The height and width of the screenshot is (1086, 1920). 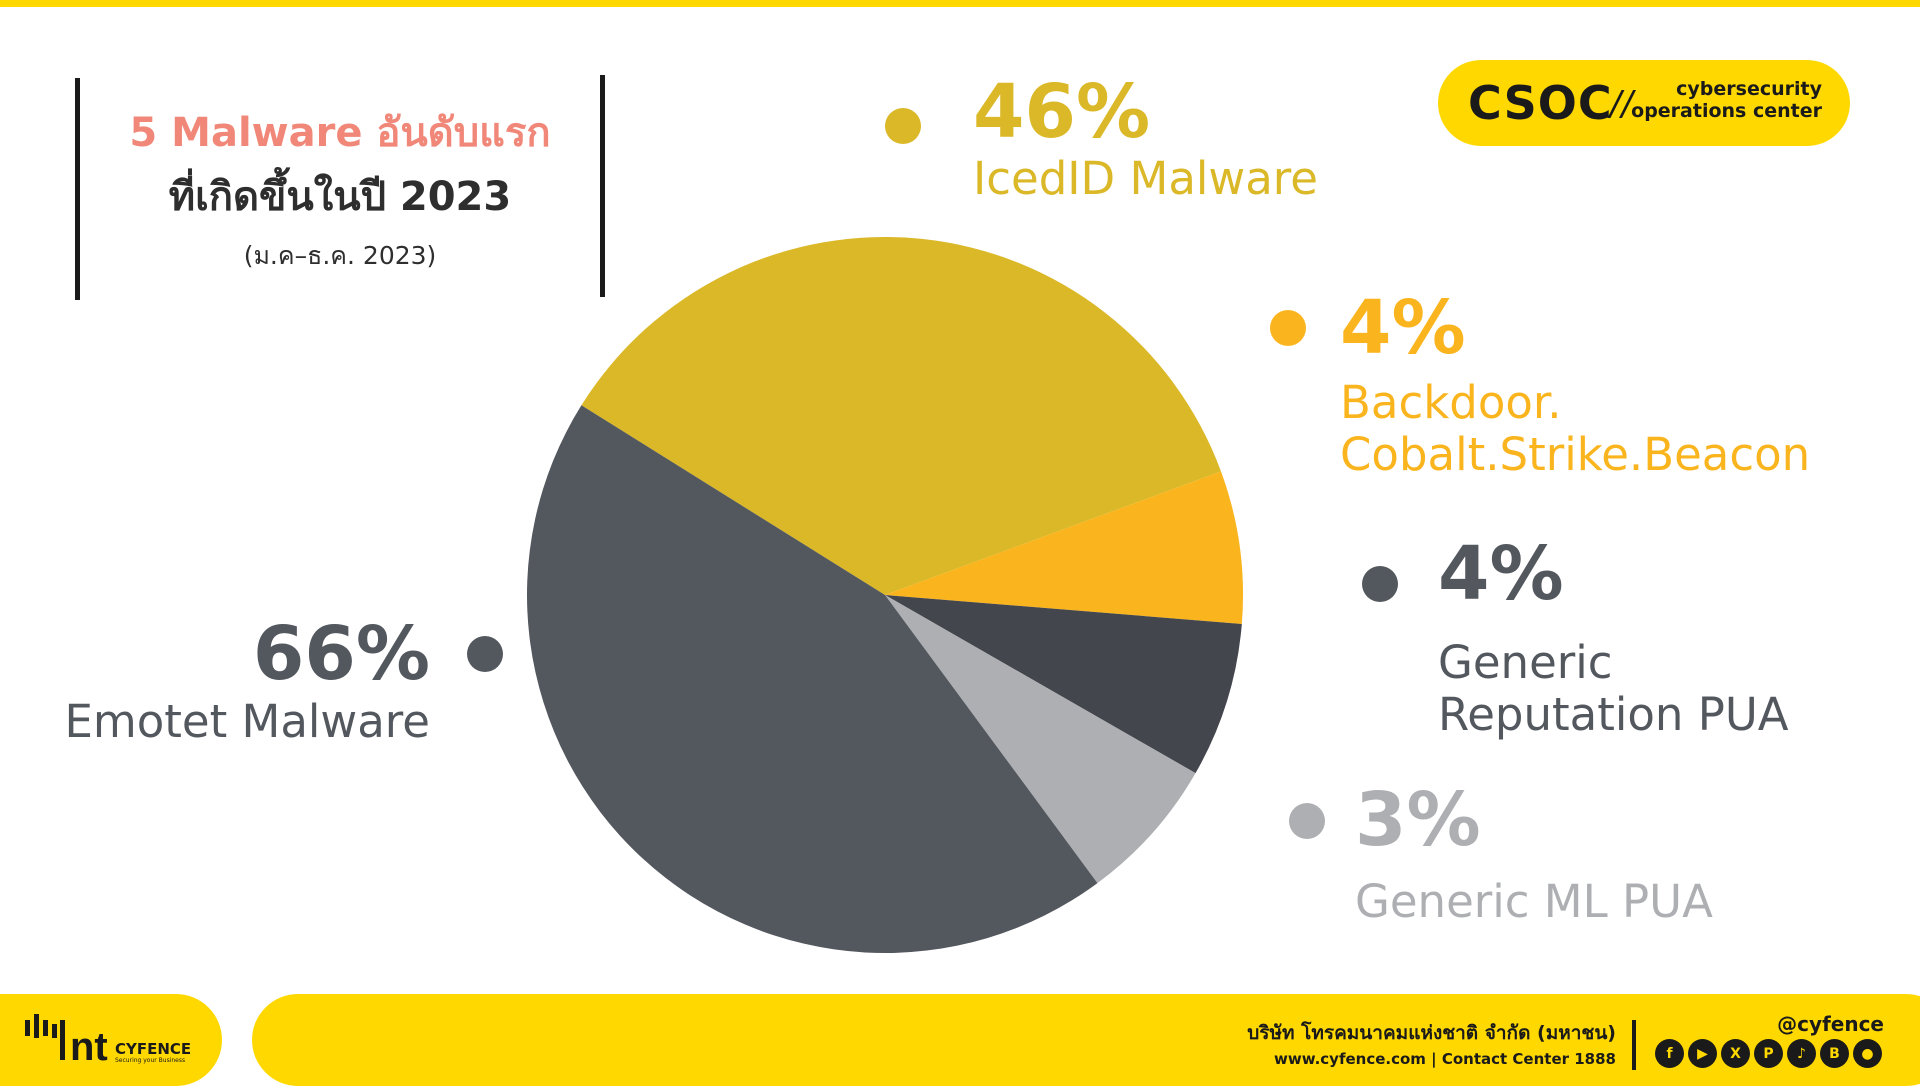 What do you see at coordinates (602, 186) in the screenshot?
I see `title-right-rule` at bounding box center [602, 186].